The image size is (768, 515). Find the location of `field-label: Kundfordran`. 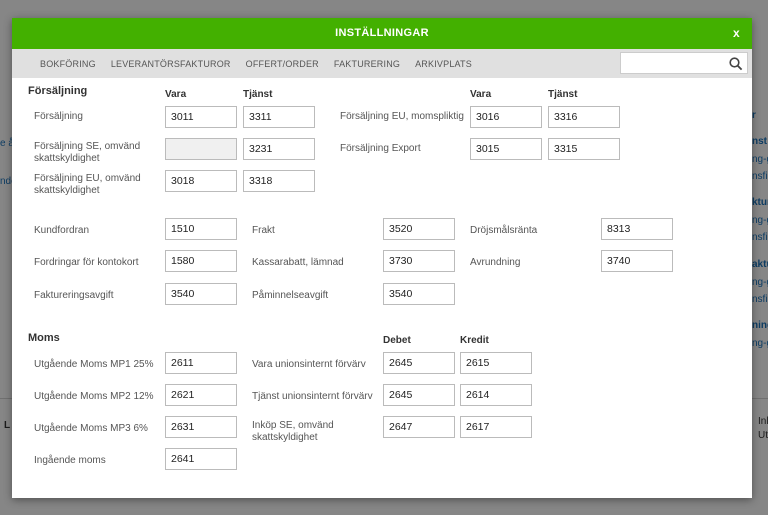

field-label: Kundfordran is located at coordinates (62, 230).